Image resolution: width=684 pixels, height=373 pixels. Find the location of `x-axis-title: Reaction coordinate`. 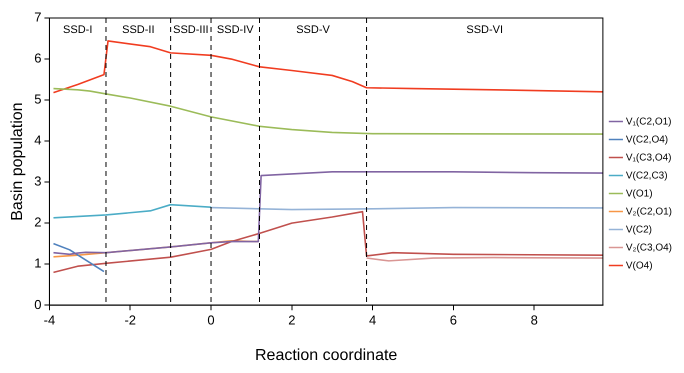

x-axis-title: Reaction coordinate is located at coordinates (326, 355).